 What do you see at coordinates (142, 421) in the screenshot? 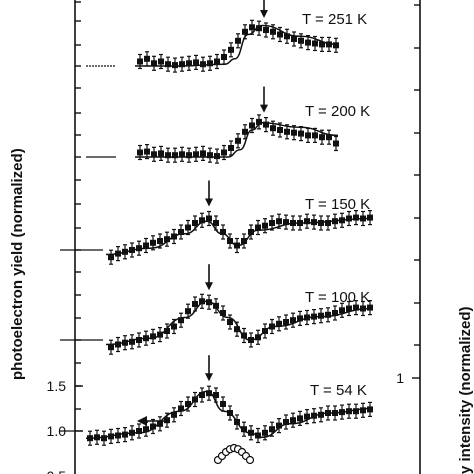
I see `left-arrow-head` at bounding box center [142, 421].